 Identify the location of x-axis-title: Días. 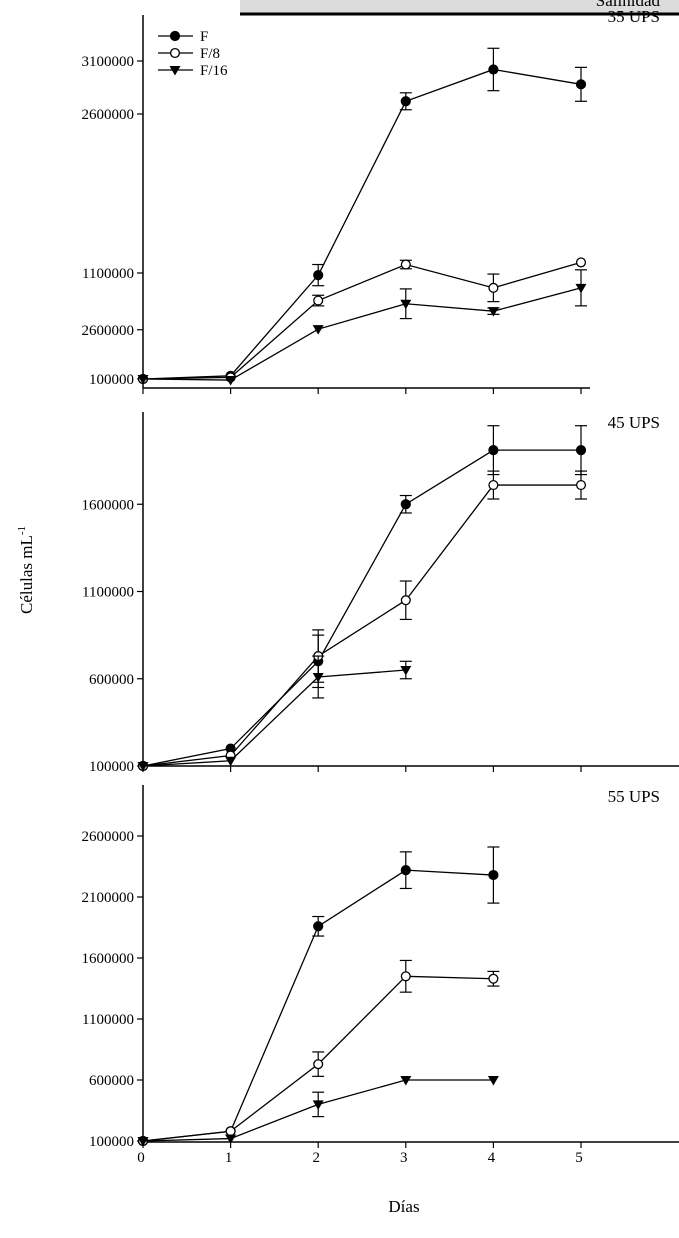
(403, 1206).